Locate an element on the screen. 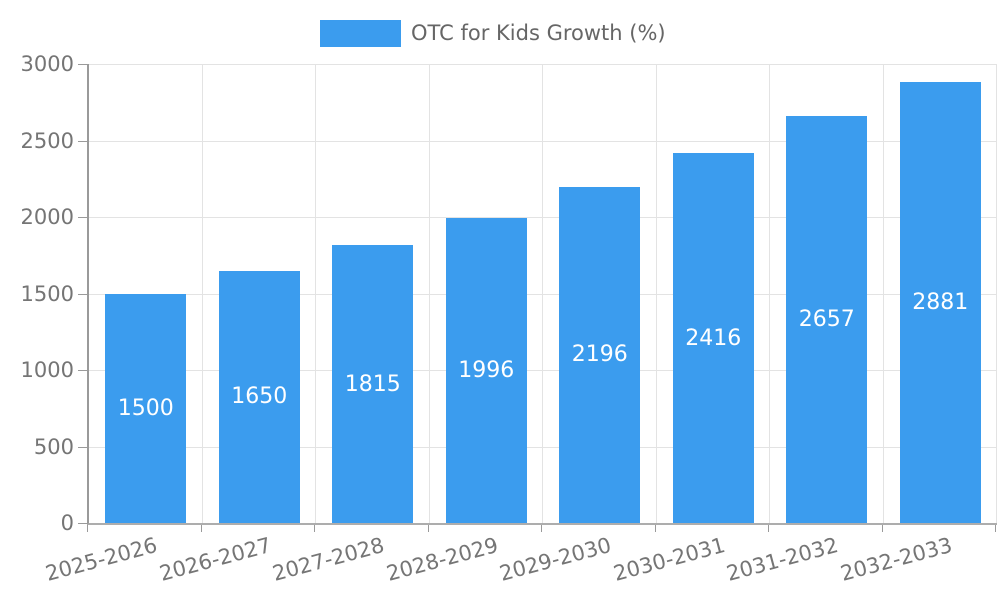 The height and width of the screenshot is (600, 1000). y-tick-label: 0 is located at coordinates (67, 523).